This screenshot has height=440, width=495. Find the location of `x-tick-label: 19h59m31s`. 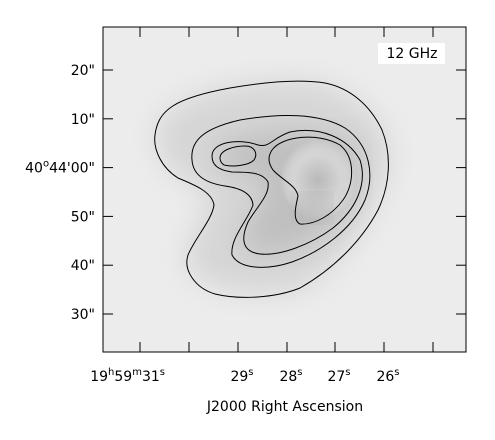

x-tick-label: 19h59m31s is located at coordinates (127, 376).